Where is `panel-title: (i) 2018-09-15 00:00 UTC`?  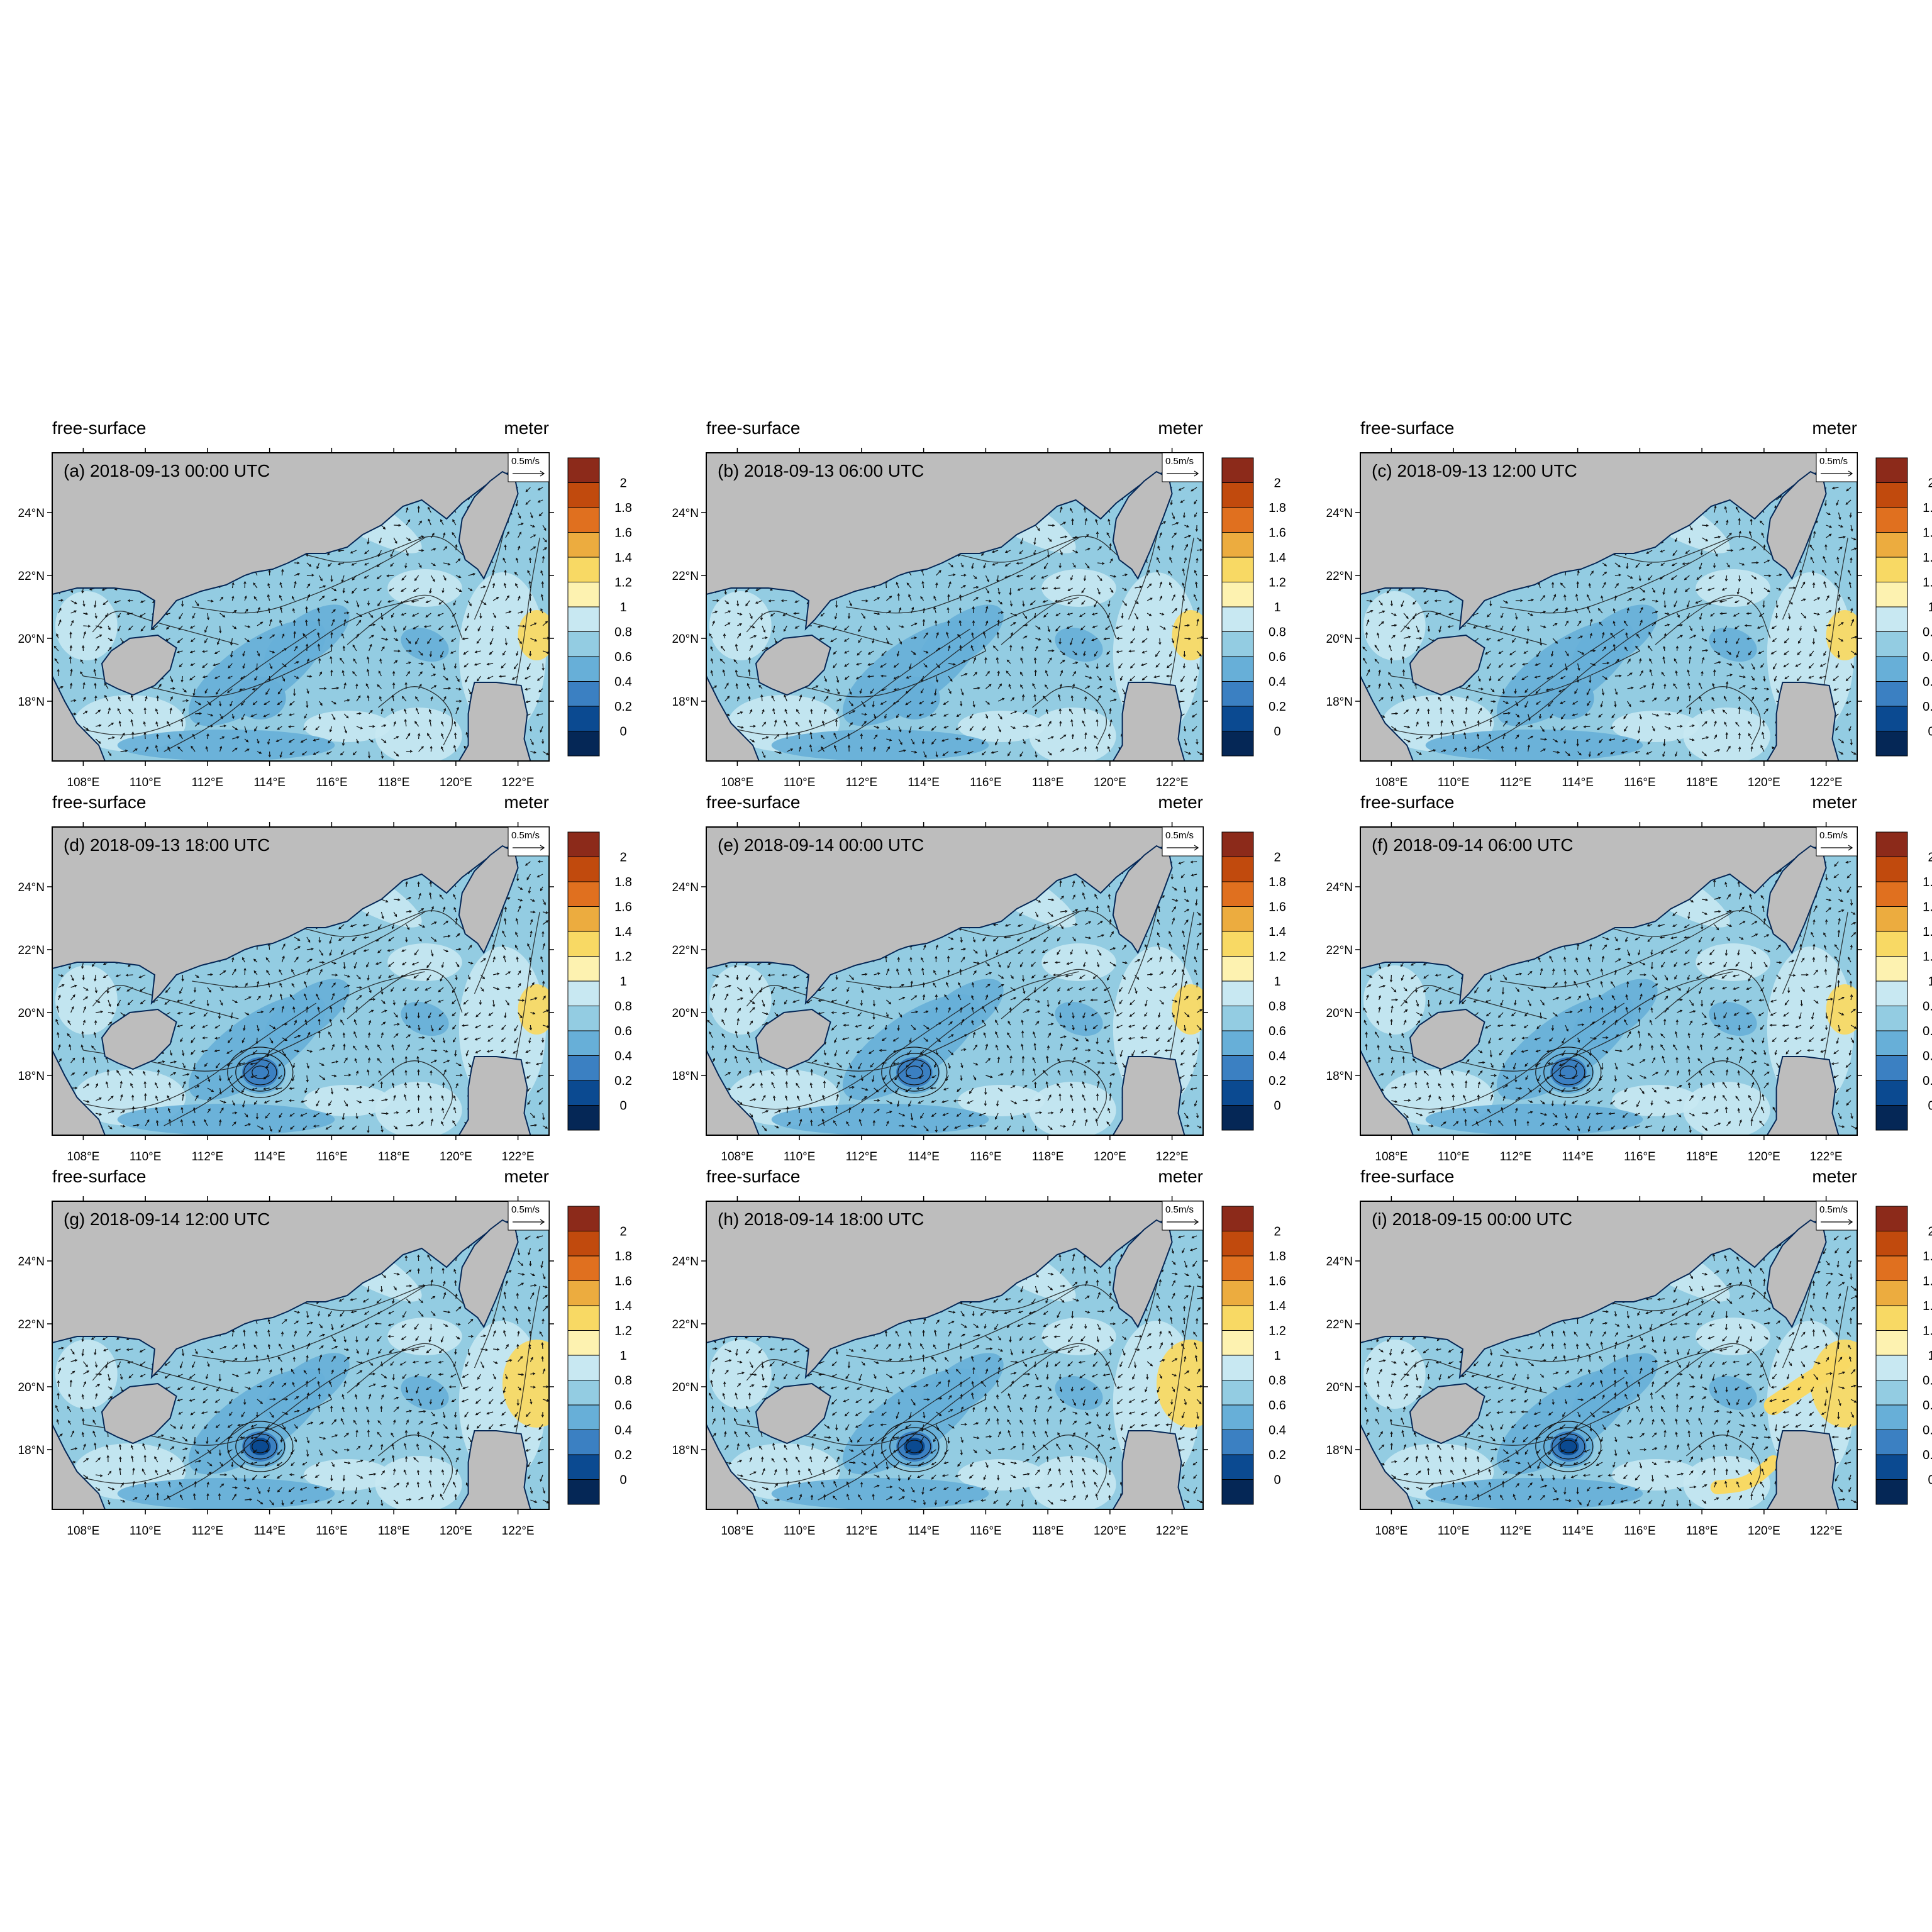
panel-title: (i) 2018-09-15 00:00 UTC is located at coordinates (1472, 1219).